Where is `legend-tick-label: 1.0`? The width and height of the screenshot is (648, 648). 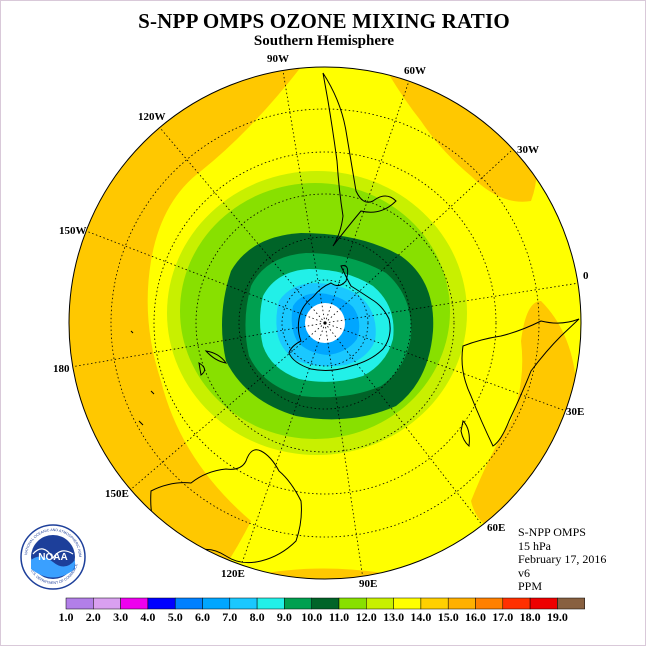
legend-tick-label: 1.0 is located at coordinates (66, 617).